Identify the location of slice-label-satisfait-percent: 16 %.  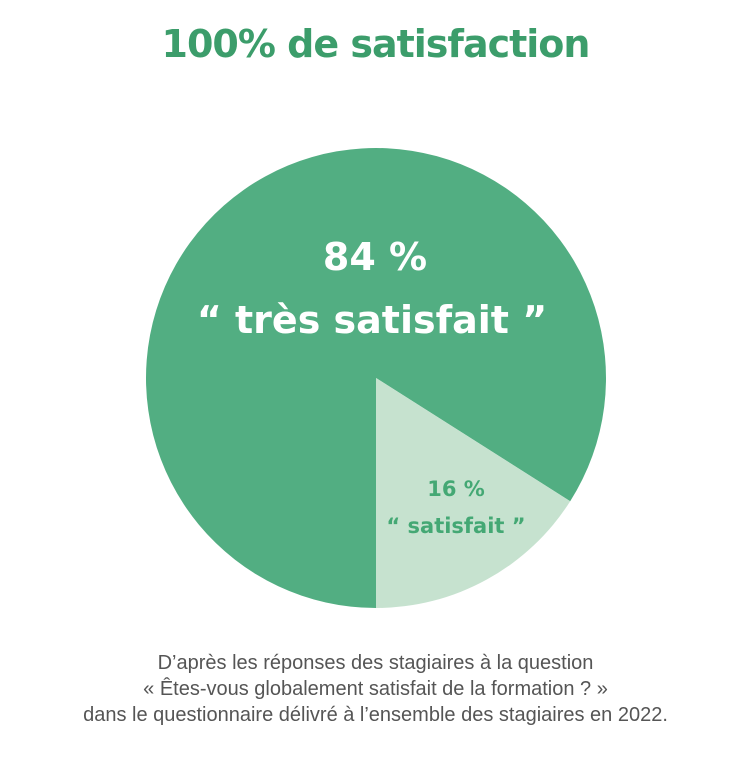
(456, 489).